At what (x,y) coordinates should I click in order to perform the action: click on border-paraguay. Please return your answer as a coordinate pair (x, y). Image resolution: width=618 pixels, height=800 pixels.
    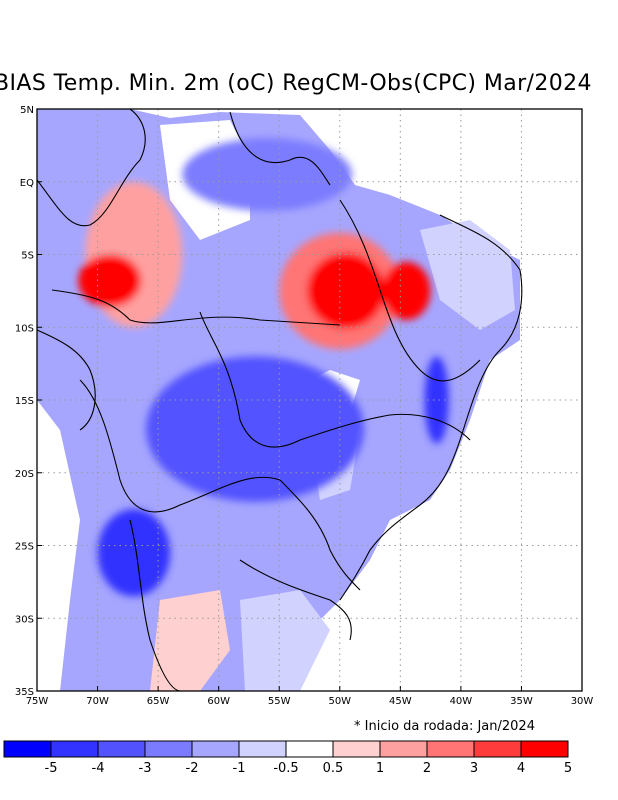
    Looking at the image, I should click on (180, 446).